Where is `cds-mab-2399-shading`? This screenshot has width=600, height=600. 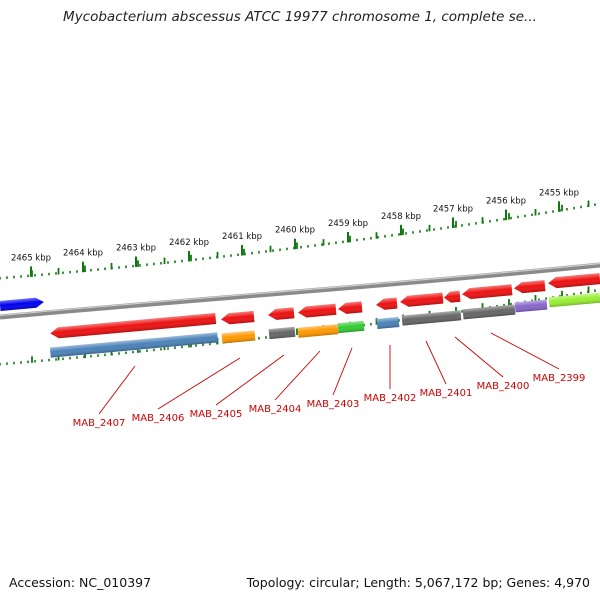
cds-mab-2399-shading is located at coordinates (531, 306).